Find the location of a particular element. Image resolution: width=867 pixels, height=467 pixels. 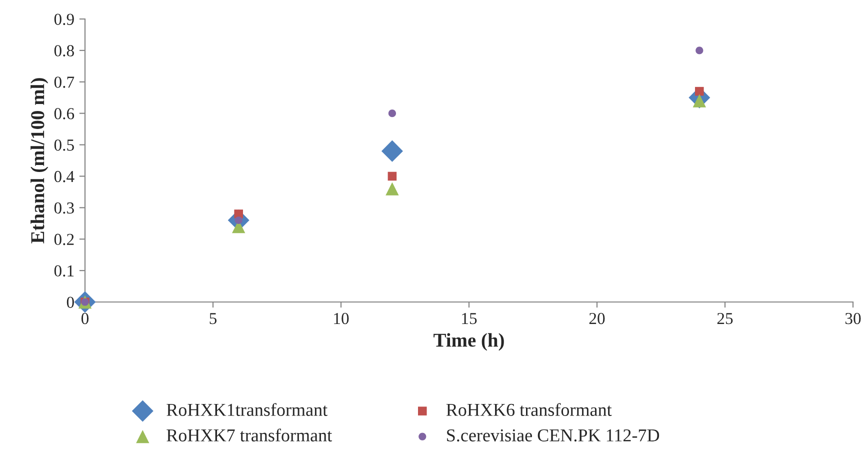

y-tick-label: 0.6 is located at coordinates (64, 114).